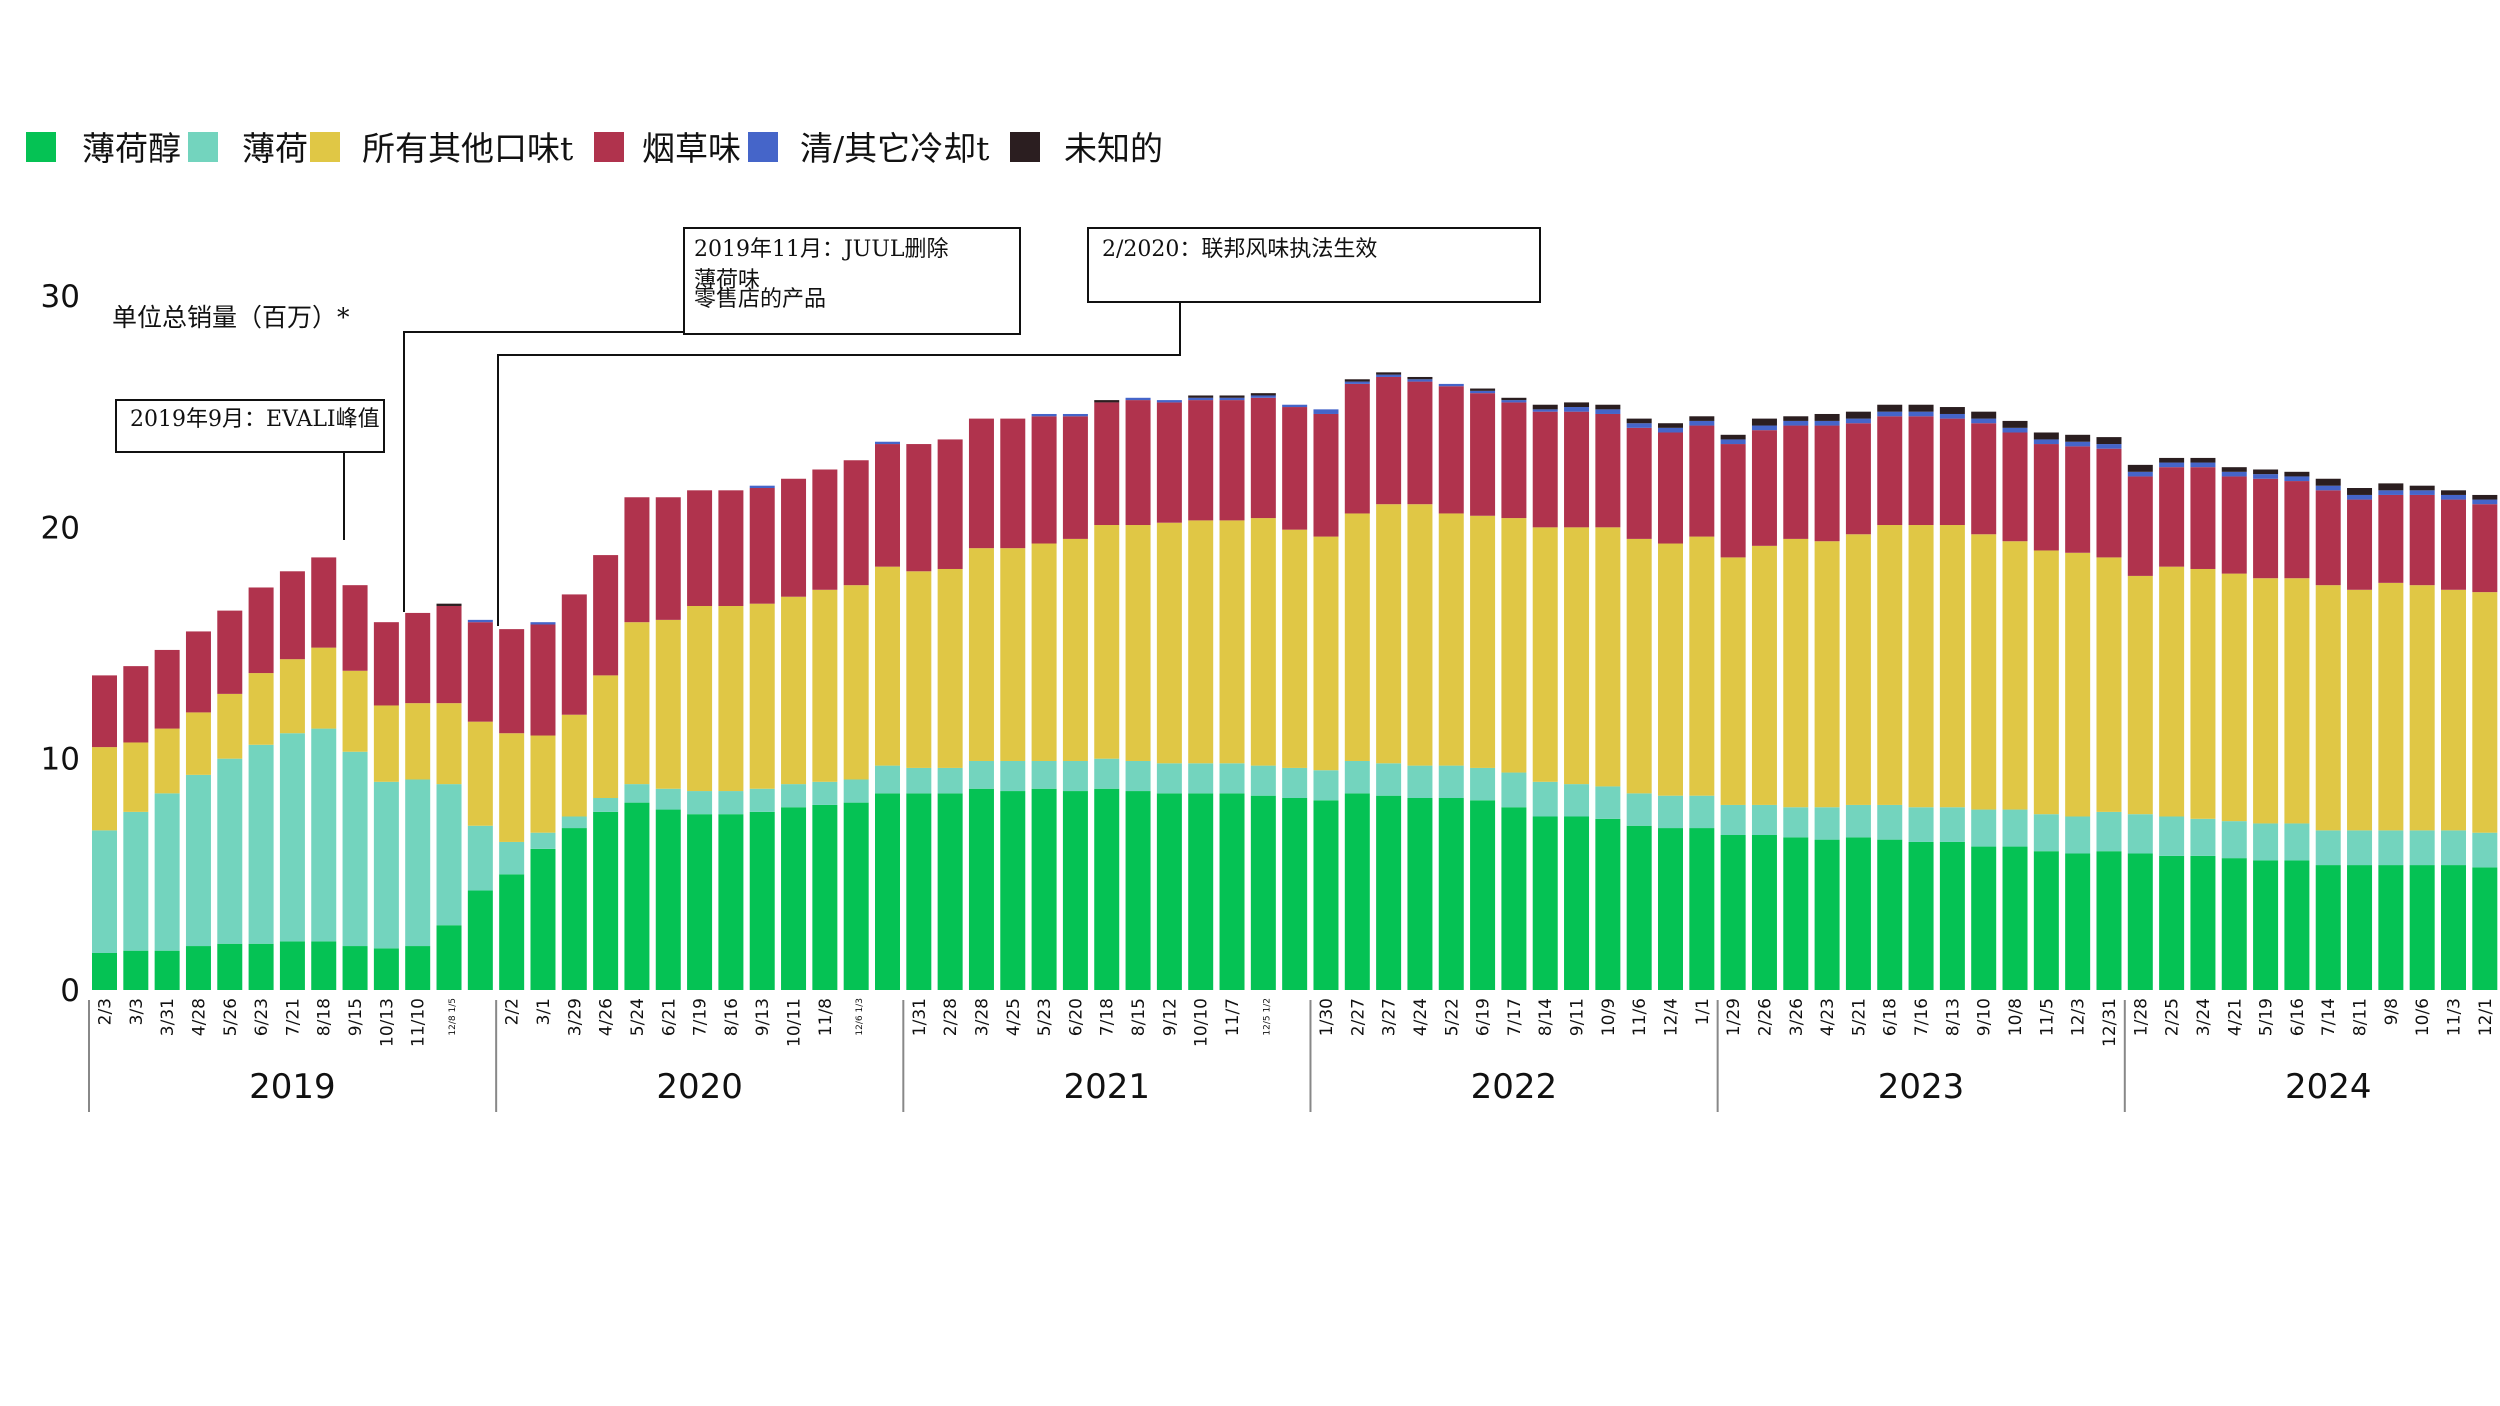  What do you see at coordinates (795, 1022) in the screenshot?
I see `x-tick-label: 10/11` at bounding box center [795, 1022].